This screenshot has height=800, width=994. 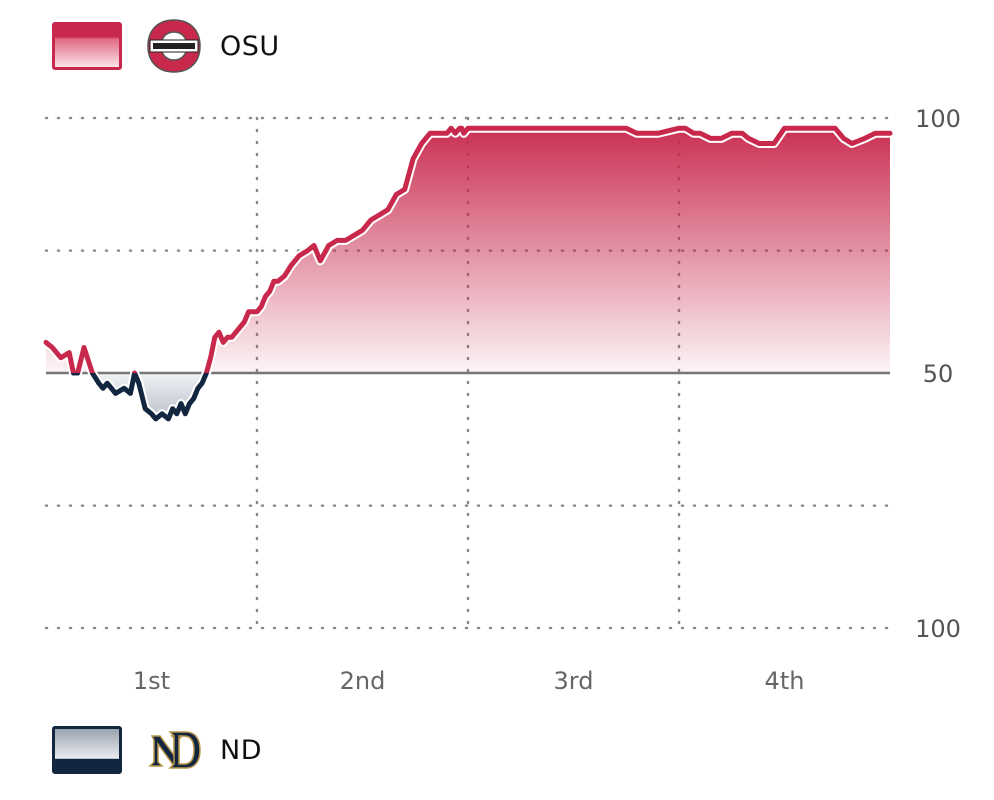 I want to click on x-tick-label: 2nd, so click(x=363, y=681).